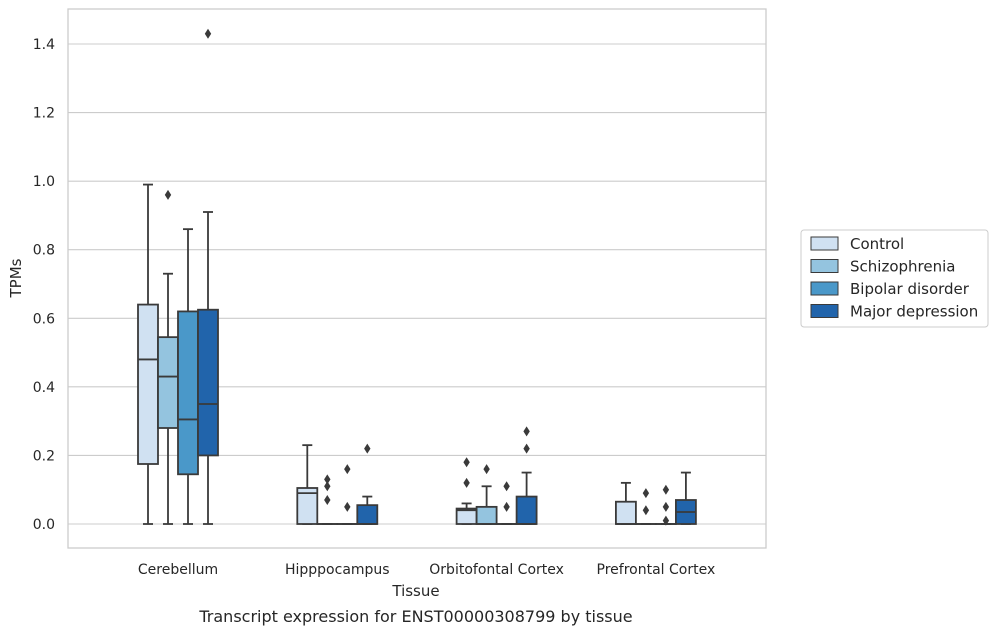 The height and width of the screenshot is (634, 997). What do you see at coordinates (44, 45) in the screenshot?
I see `y-tick-label: 1.4` at bounding box center [44, 45].